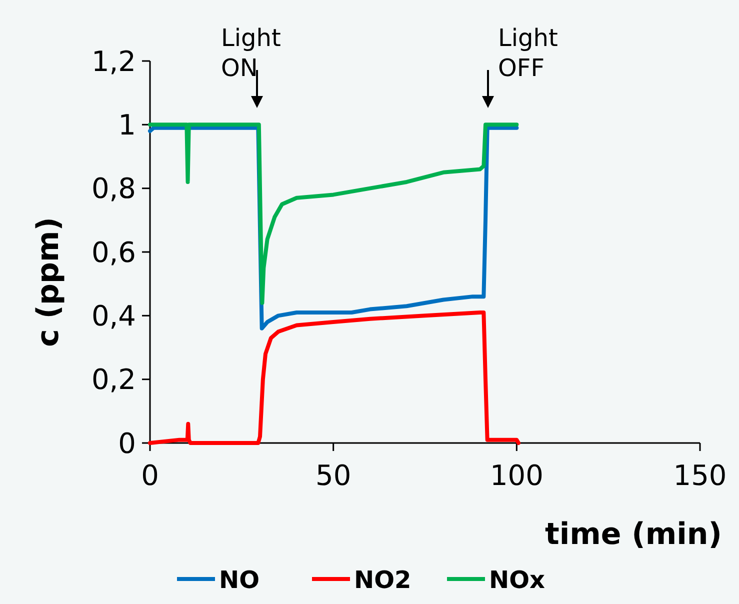  What do you see at coordinates (48, 282) in the screenshot?
I see `y-axis-title: c (ppm)` at bounding box center [48, 282].